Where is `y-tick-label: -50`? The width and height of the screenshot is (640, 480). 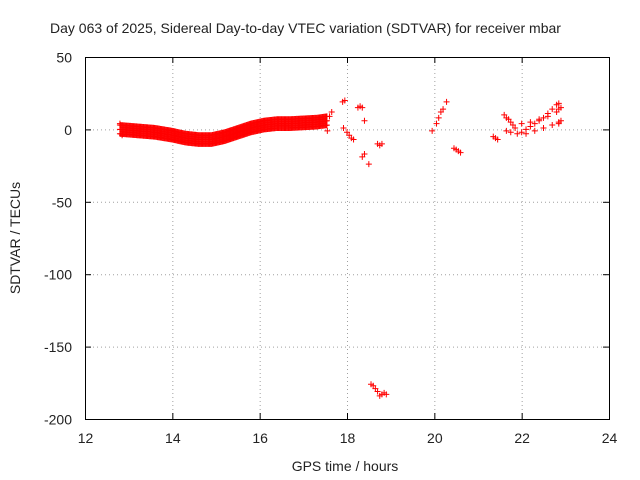 y-tick-label: -50 is located at coordinates (62, 202).